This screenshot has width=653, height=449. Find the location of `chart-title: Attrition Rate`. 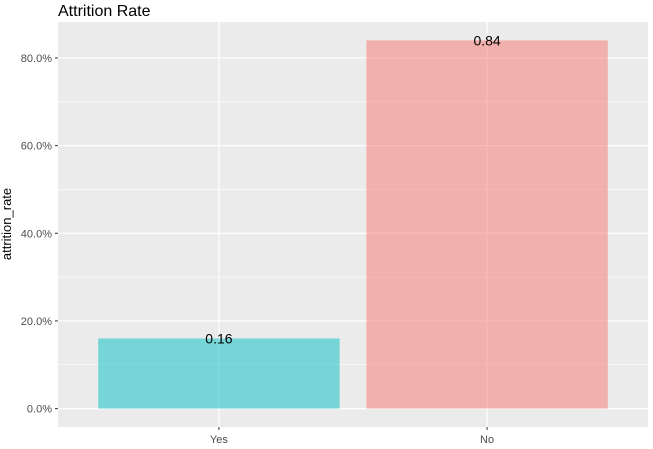

chart-title: Attrition Rate is located at coordinates (104, 11).